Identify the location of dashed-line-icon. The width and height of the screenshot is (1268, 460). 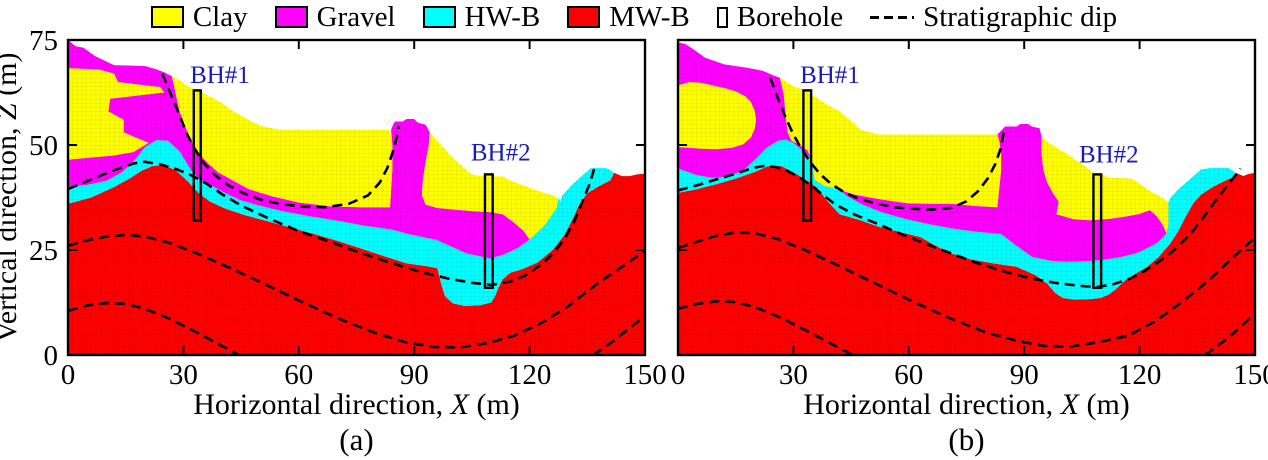
(892, 17).